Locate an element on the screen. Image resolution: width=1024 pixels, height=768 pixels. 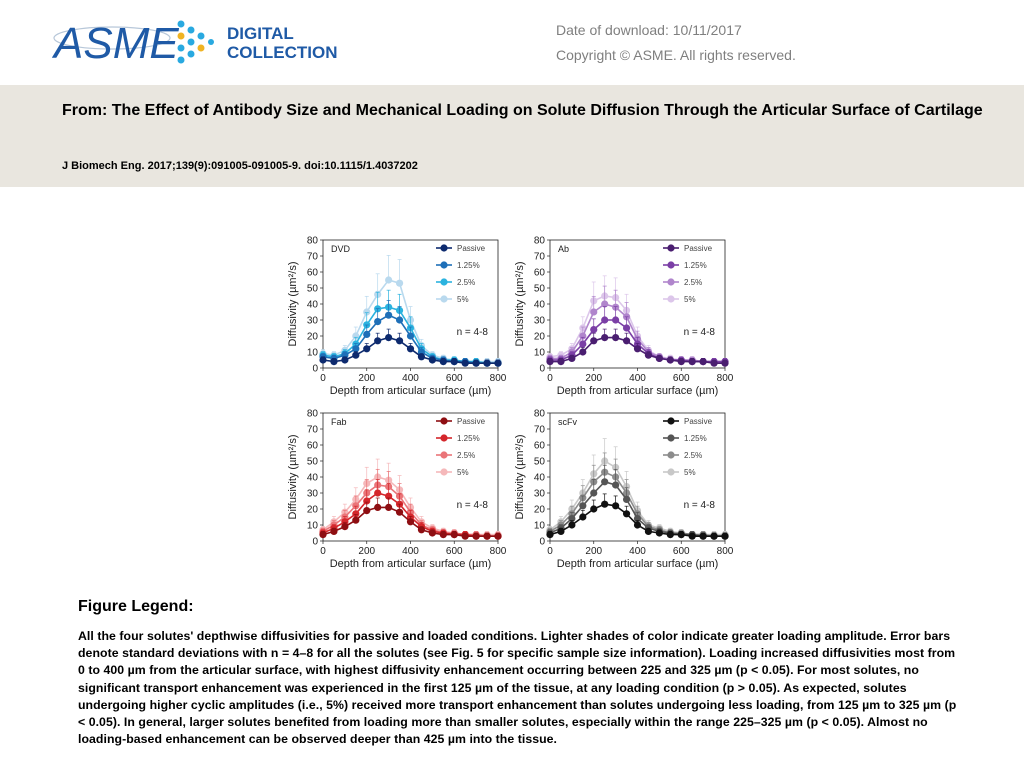
y-tick-label: 70 is located at coordinates (540, 430).